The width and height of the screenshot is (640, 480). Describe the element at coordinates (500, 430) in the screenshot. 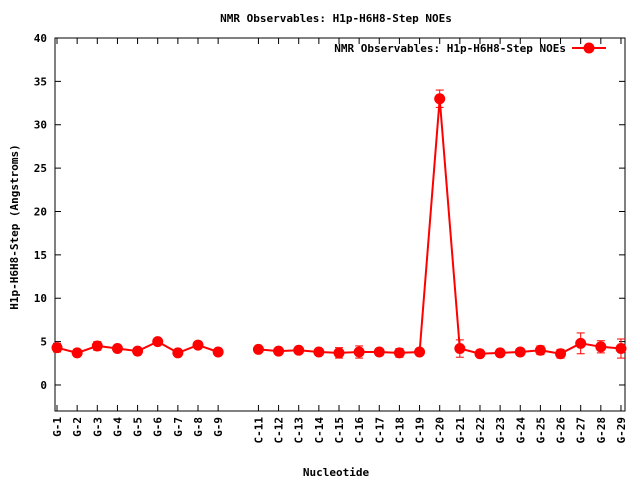

I see `x-tick-label: G-23` at that location.